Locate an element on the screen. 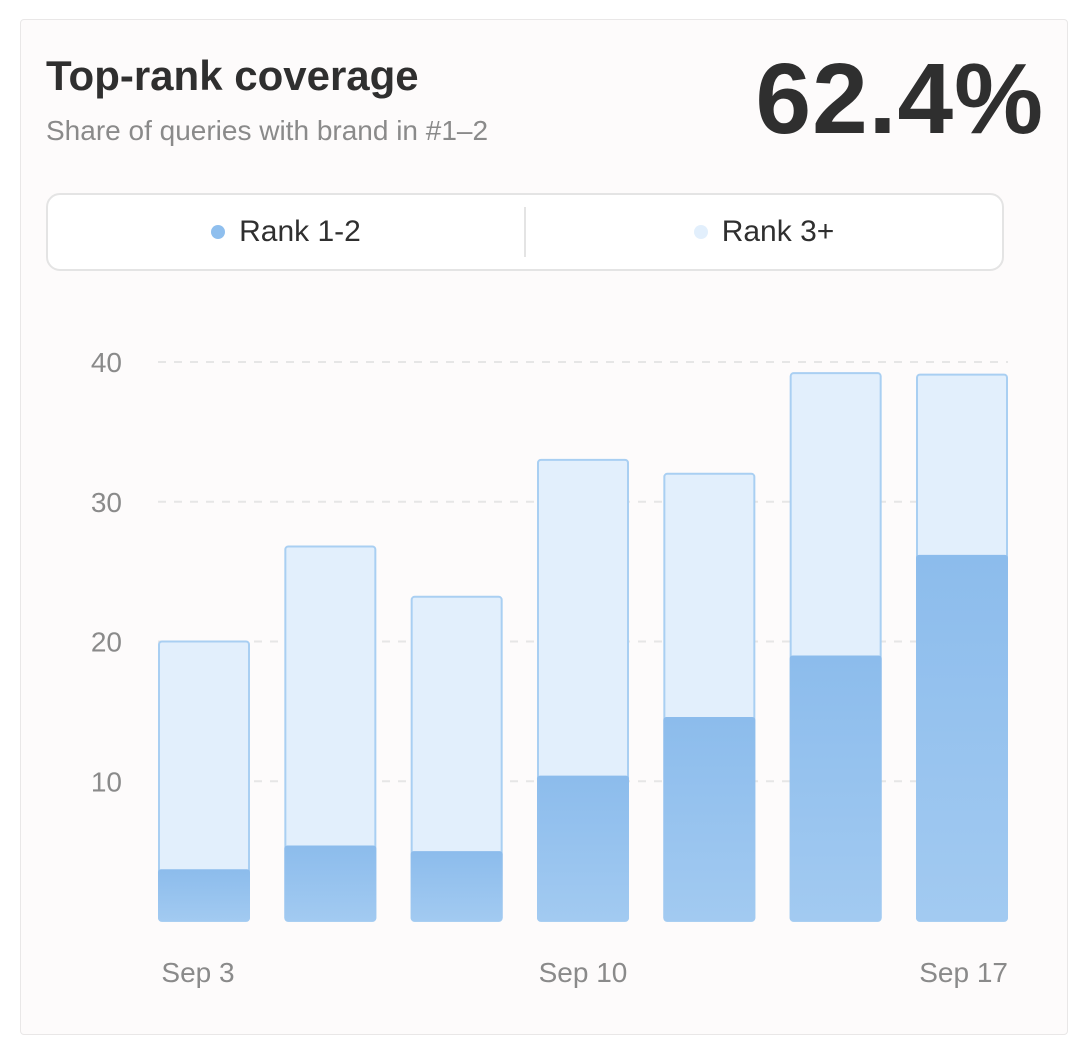  y-tick-label-40: 40 is located at coordinates (106, 362).